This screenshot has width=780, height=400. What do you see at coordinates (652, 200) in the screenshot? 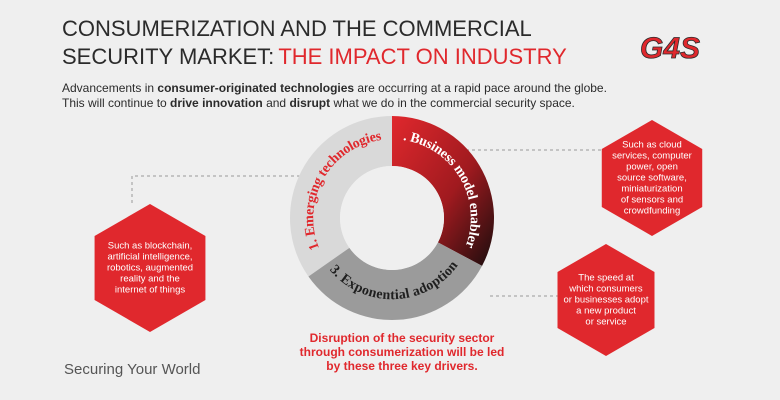
I see `hexagon-text: of sensors and` at bounding box center [652, 200].